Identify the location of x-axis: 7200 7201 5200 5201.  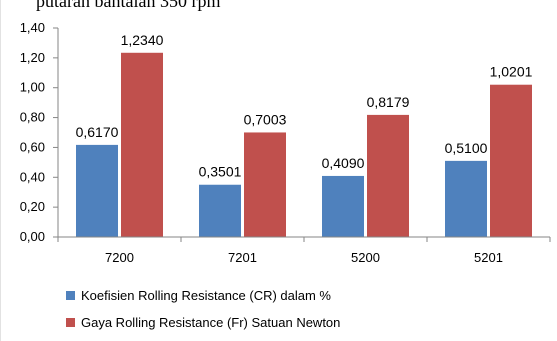
(304, 250).